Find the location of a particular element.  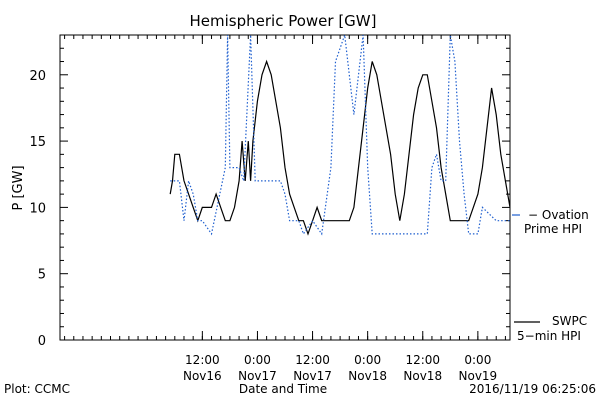

x-axis-label: Date and Time is located at coordinates (283, 389).